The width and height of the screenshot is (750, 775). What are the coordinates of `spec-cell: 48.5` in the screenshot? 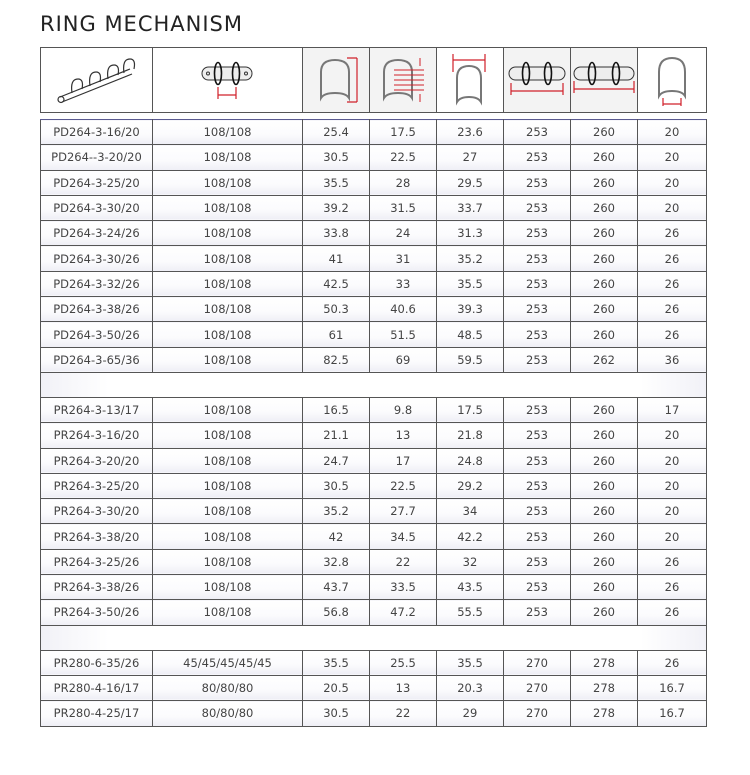 It's located at (470, 334).